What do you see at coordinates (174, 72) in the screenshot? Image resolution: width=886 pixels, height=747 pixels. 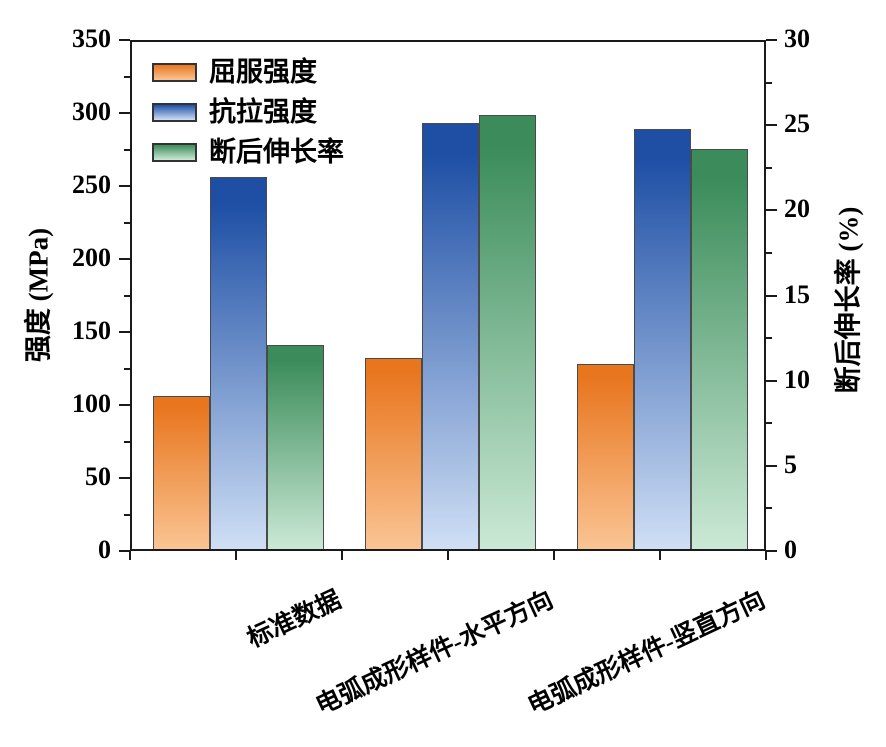 I see `yield-strength-swatch-icon` at bounding box center [174, 72].